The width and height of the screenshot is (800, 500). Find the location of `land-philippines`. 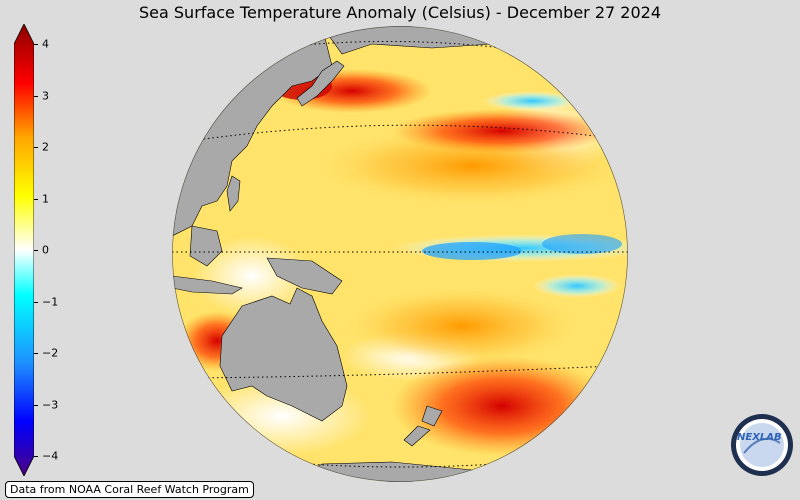

land-philippines is located at coordinates (233, 193).